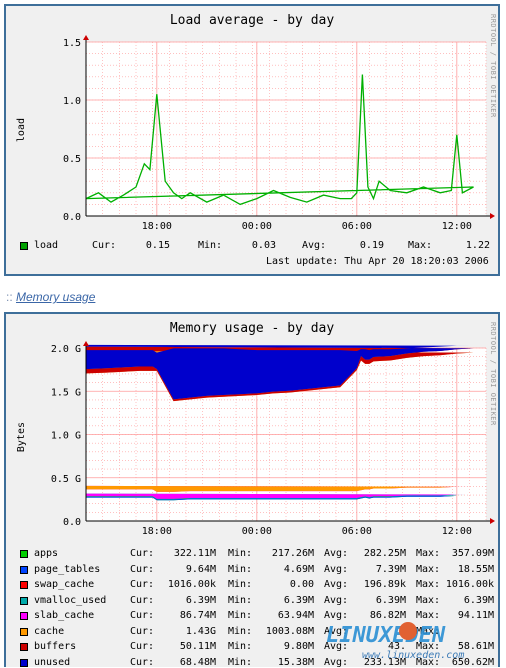 The width and height of the screenshot is (506, 668). What do you see at coordinates (72, 43) in the screenshot?
I see `y-tick-label: 1.5` at bounding box center [72, 43].